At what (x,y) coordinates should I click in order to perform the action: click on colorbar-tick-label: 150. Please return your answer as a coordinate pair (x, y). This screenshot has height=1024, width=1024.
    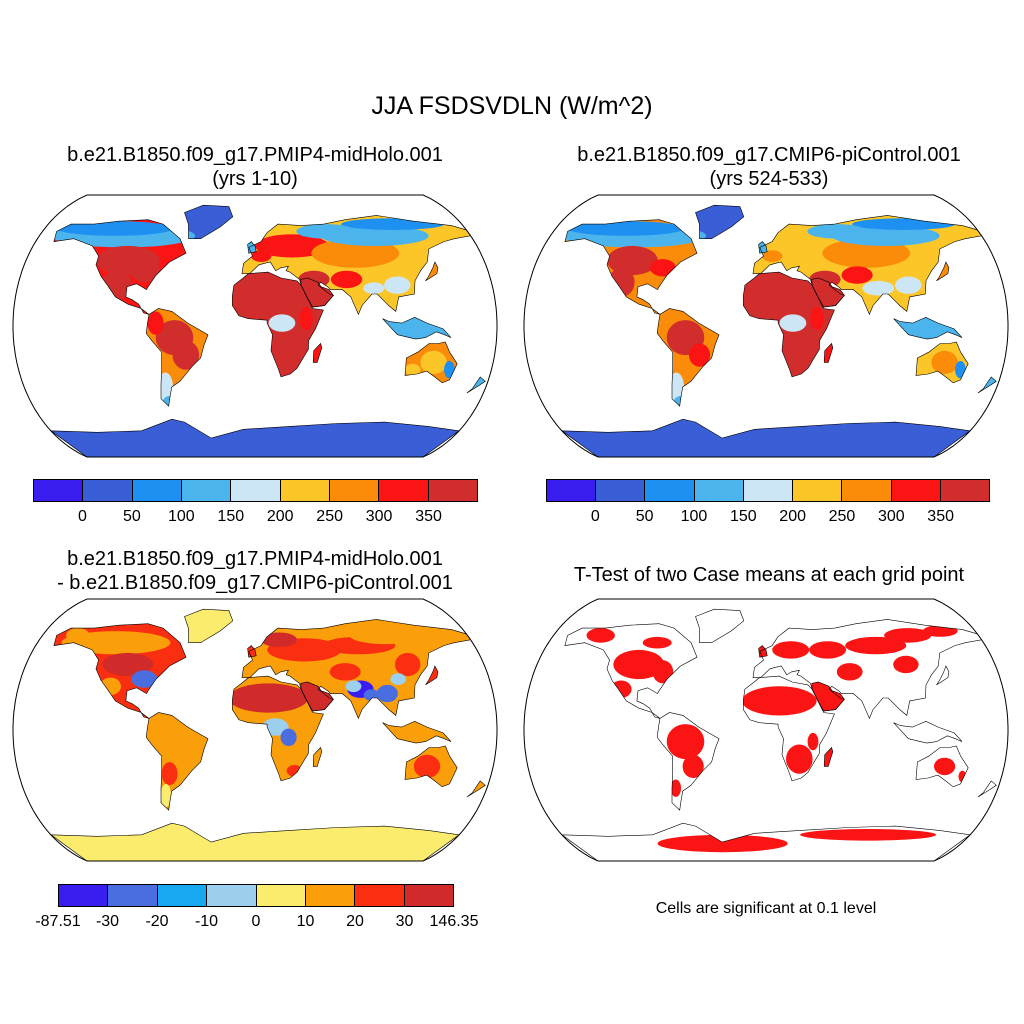
    Looking at the image, I should click on (743, 516).